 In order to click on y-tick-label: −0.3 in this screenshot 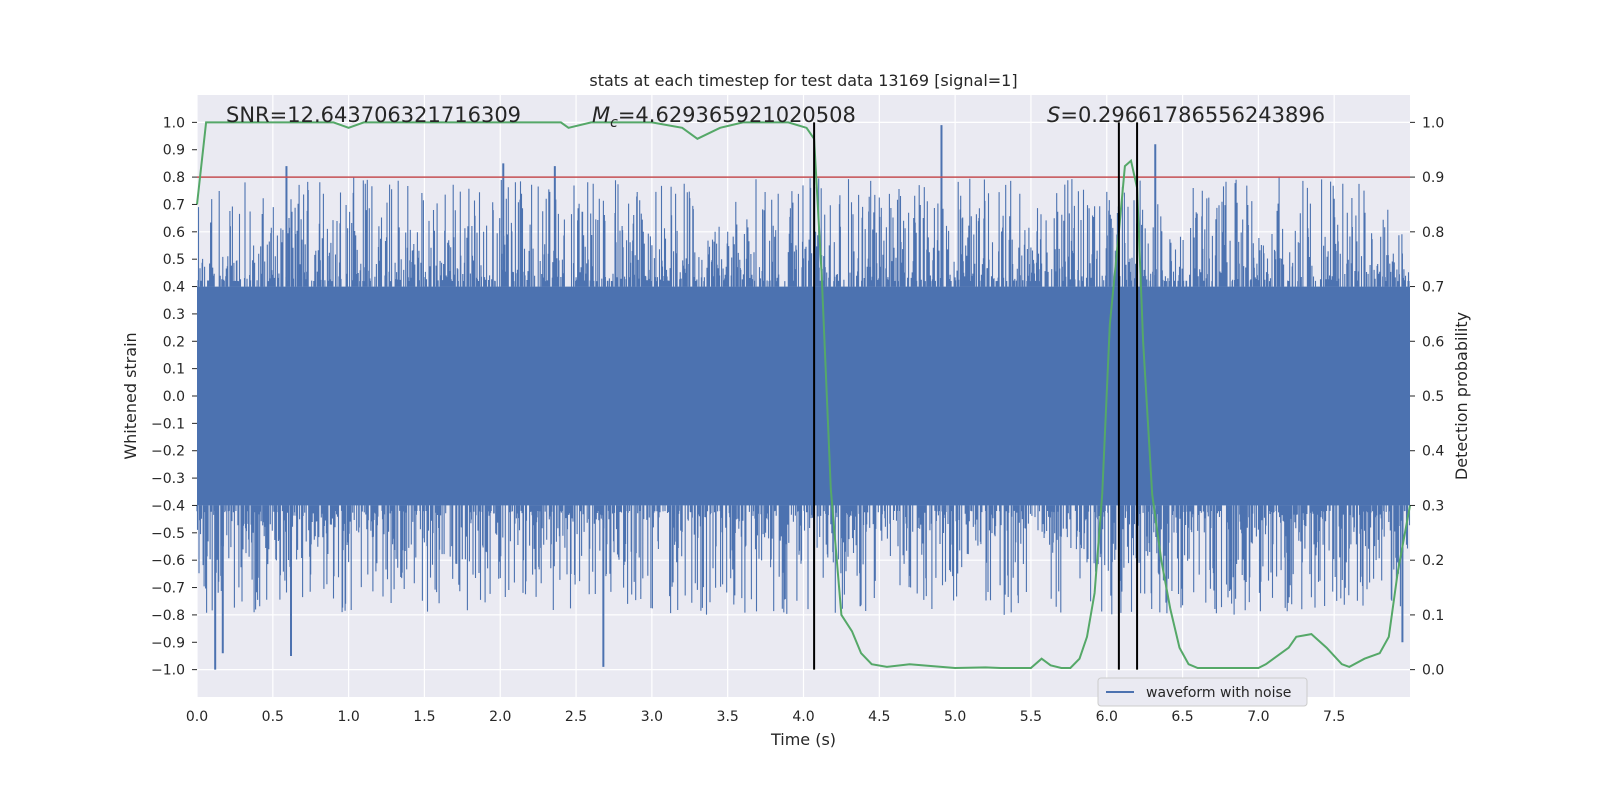, I will do `click(168, 479)`.